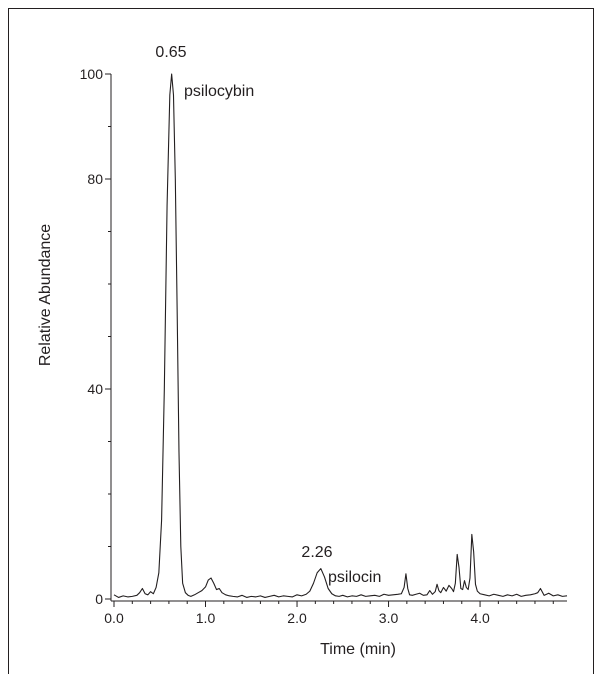 This screenshot has height=679, width=602. I want to click on x-axis-ticks: 0.0 1.0 2.0 3.0 4.0, so click(329, 613).